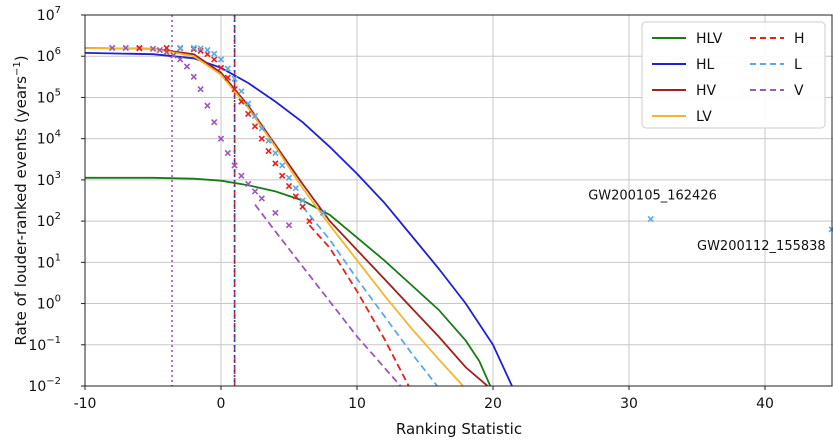  What do you see at coordinates (49, 96) in the screenshot?
I see `y-tick-label: 10⁵` at bounding box center [49, 96].